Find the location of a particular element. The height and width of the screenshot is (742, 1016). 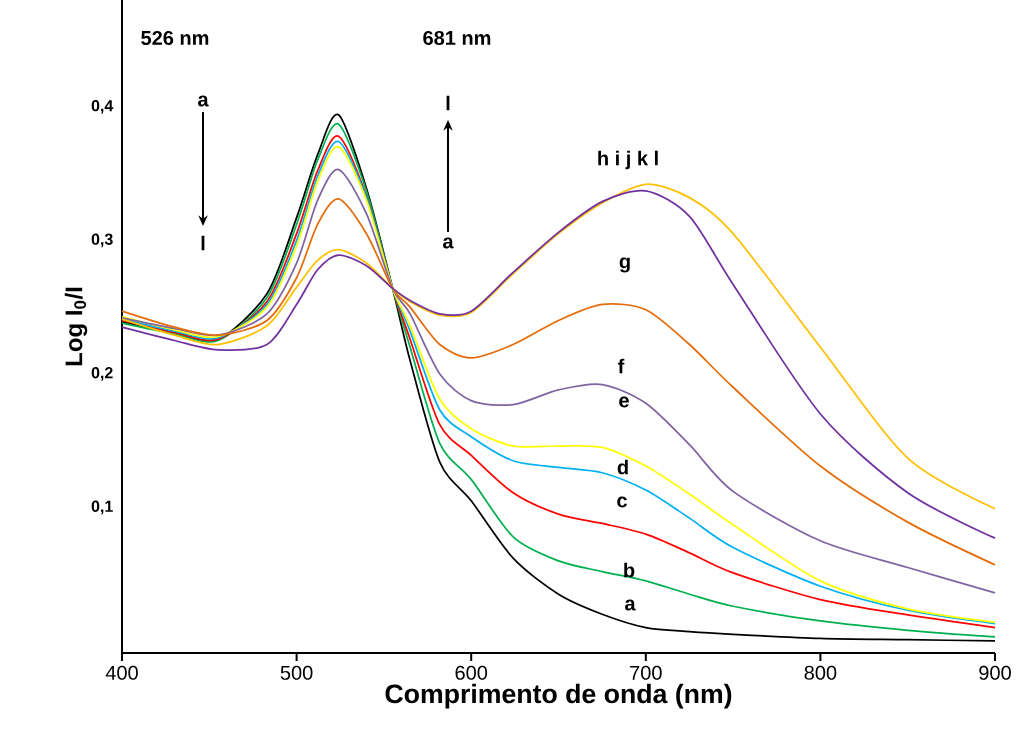

annotation: 681 nm is located at coordinates (457, 38).